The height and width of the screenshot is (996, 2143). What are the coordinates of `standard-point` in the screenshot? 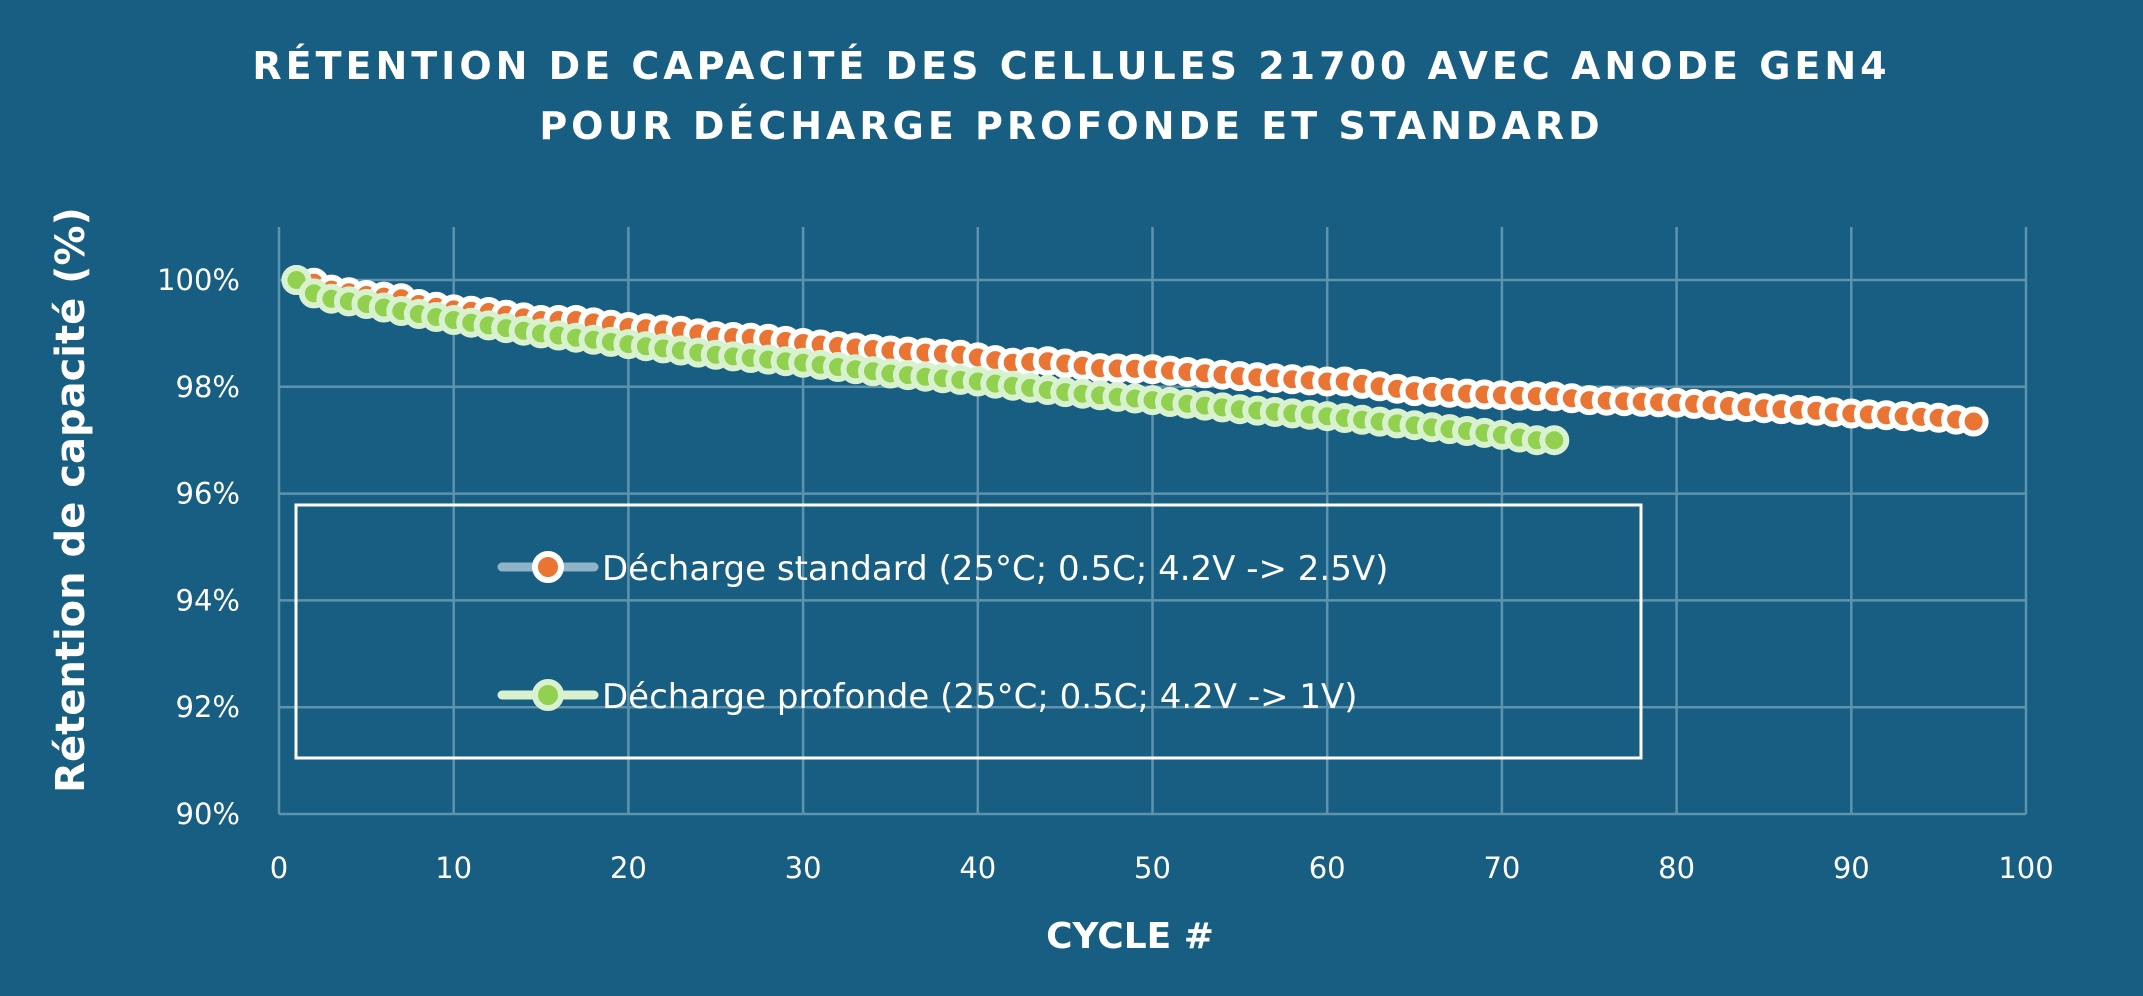 It's located at (1973, 421).